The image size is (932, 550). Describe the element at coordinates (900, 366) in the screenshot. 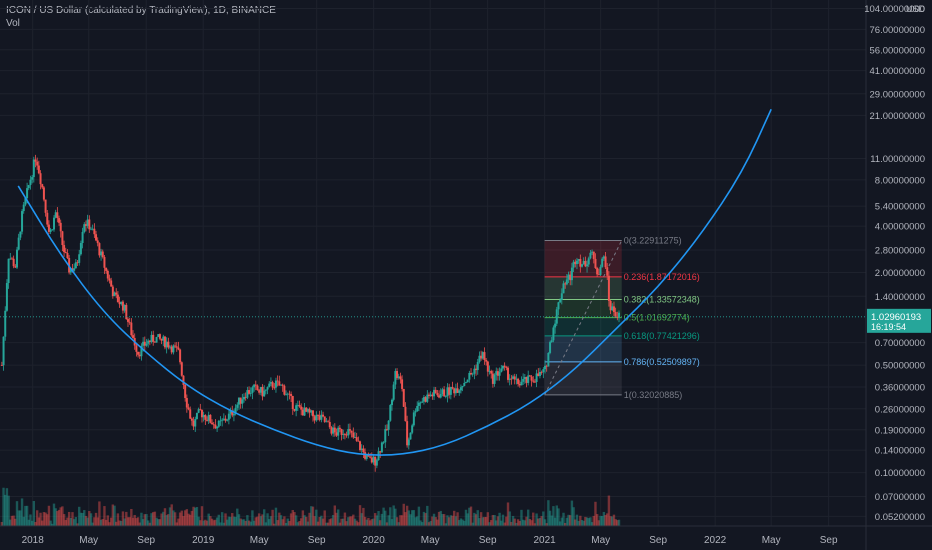

I see `price-tick-label: 0.50000000` at that location.